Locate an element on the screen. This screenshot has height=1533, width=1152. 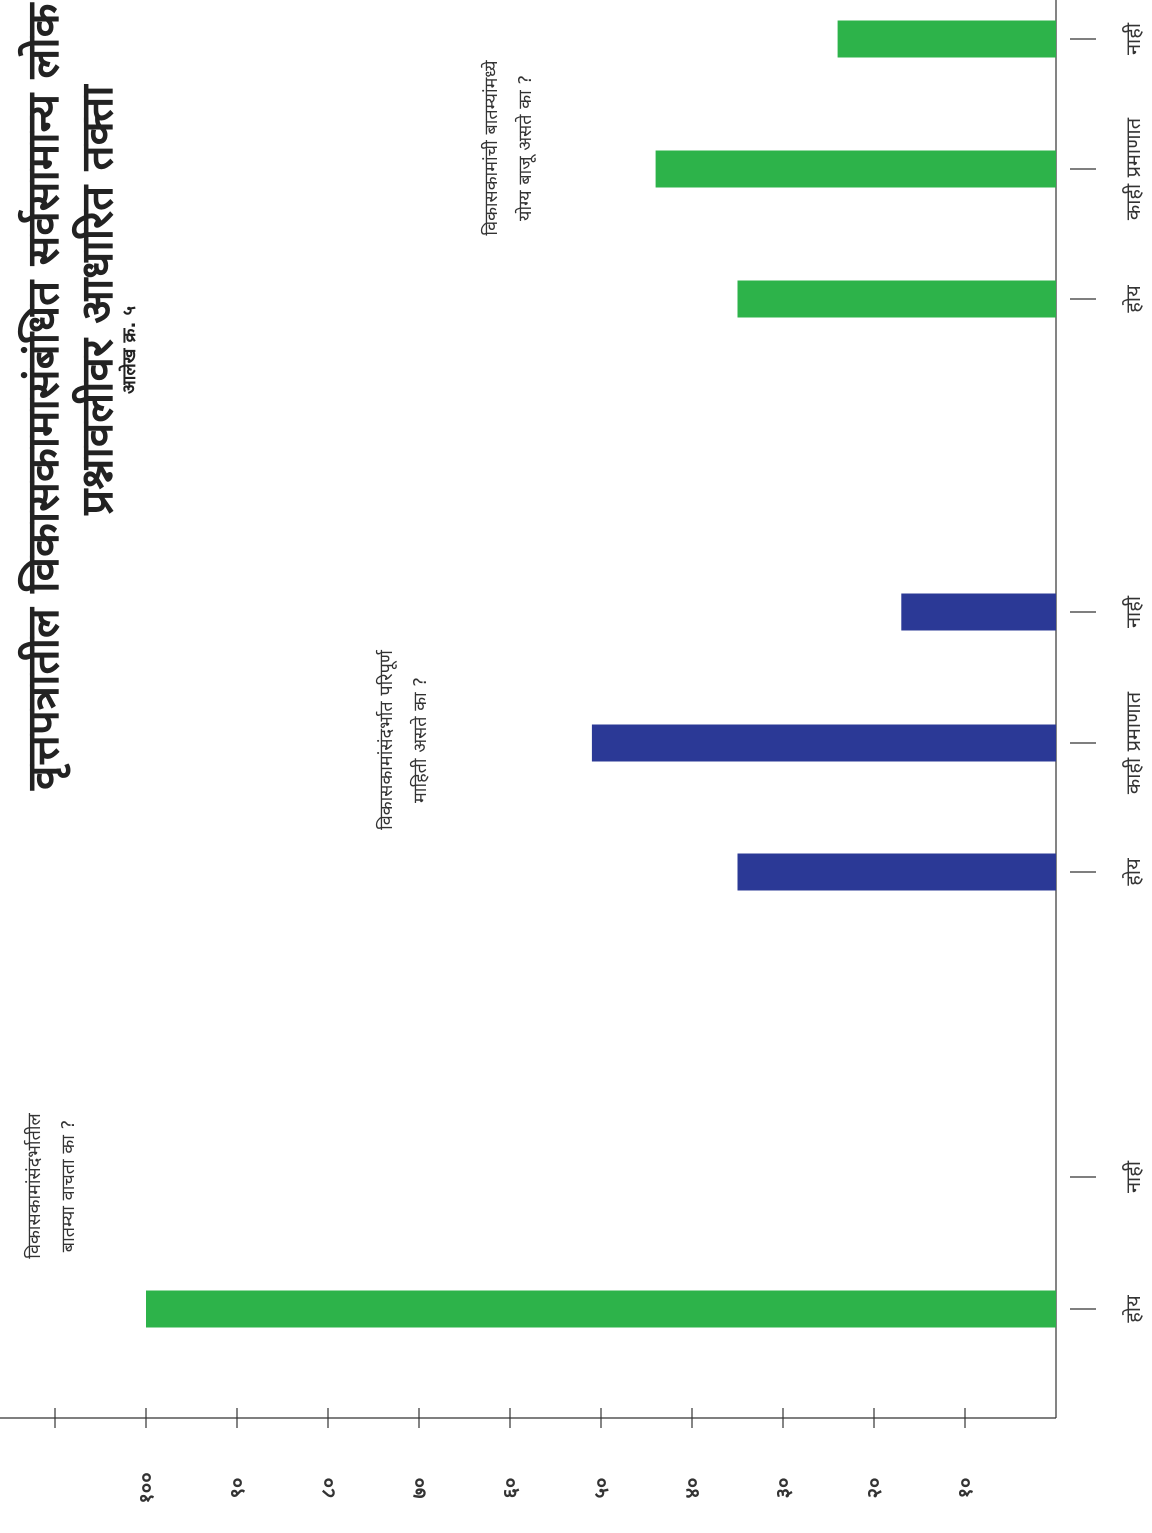
value-tick-label: ७० is located at coordinates (419, 1488).